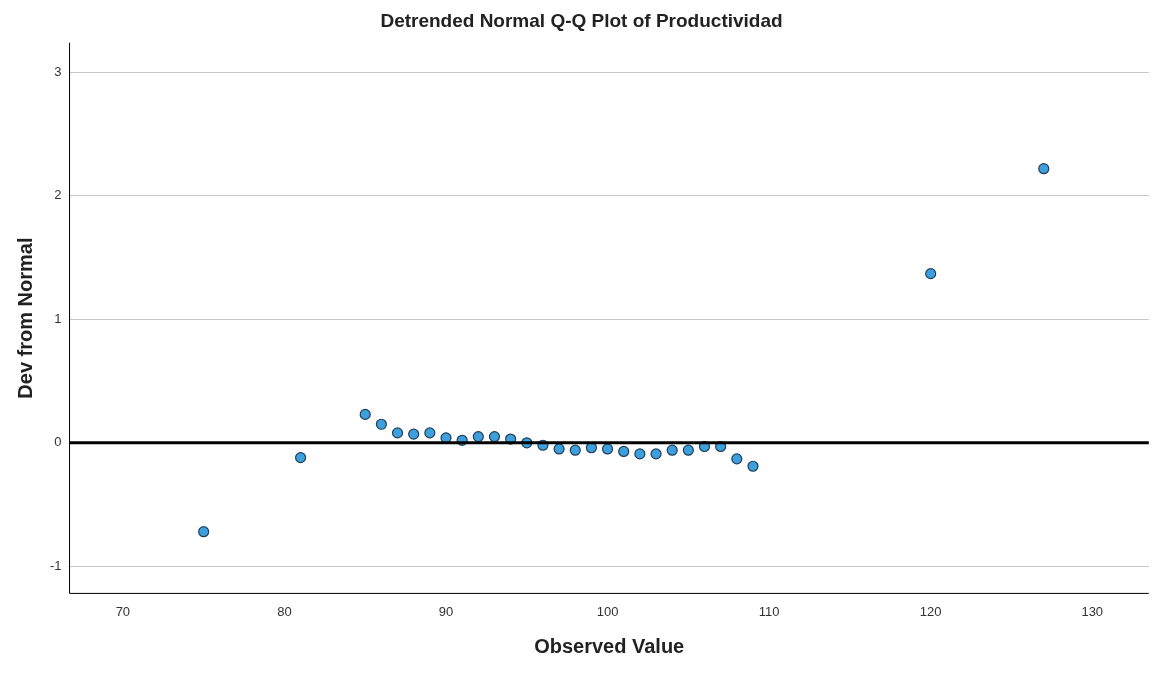  What do you see at coordinates (581, 20) in the screenshot?
I see `chart-title: Detrended Normal Q-Q Plot of Productividad` at bounding box center [581, 20].